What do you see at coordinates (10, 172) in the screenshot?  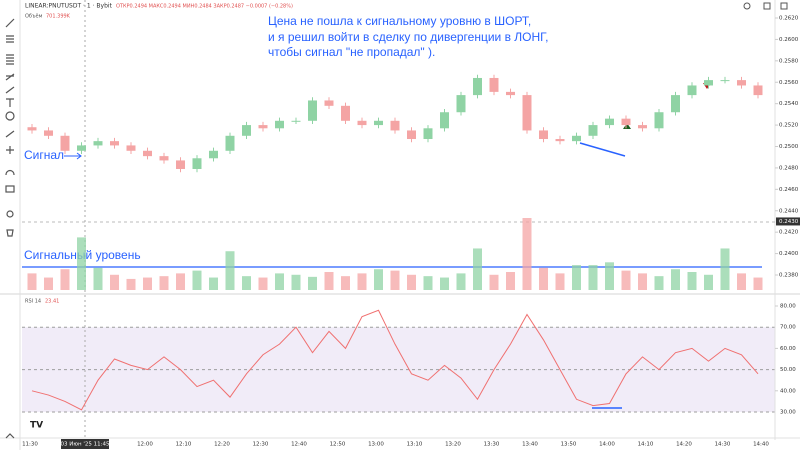 I see `tool-magnet` at bounding box center [10, 172].